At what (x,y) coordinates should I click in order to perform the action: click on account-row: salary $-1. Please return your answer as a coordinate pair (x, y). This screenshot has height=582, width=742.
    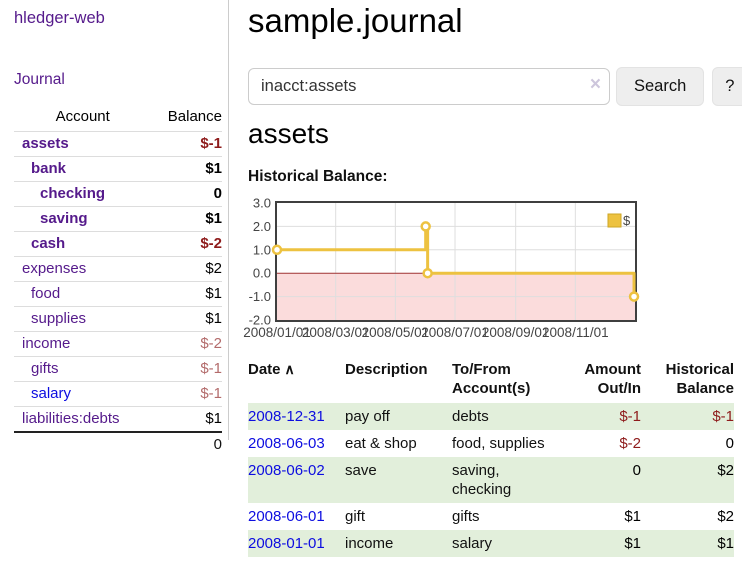
    Looking at the image, I should click on (118, 394).